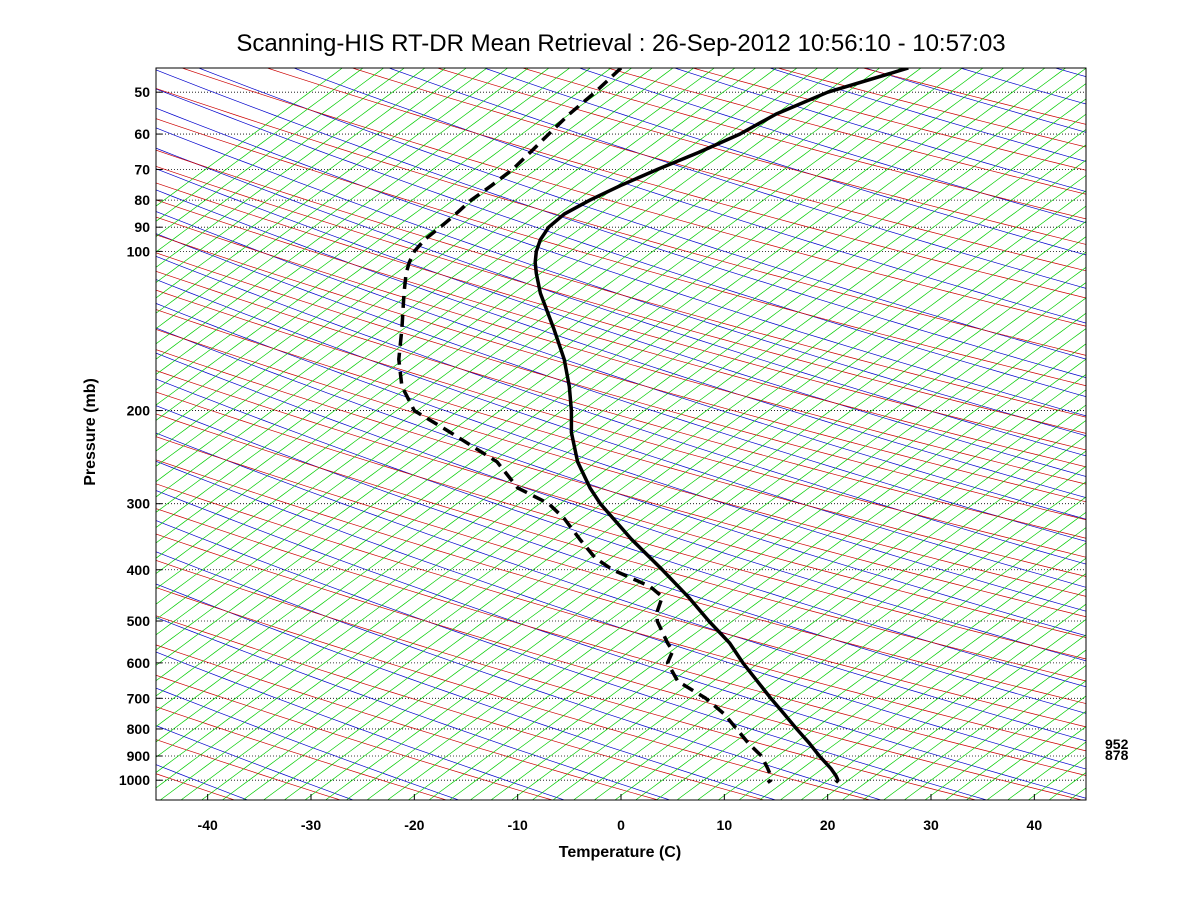  What do you see at coordinates (142, 169) in the screenshot?
I see `y-tick-label: 70` at bounding box center [142, 169].